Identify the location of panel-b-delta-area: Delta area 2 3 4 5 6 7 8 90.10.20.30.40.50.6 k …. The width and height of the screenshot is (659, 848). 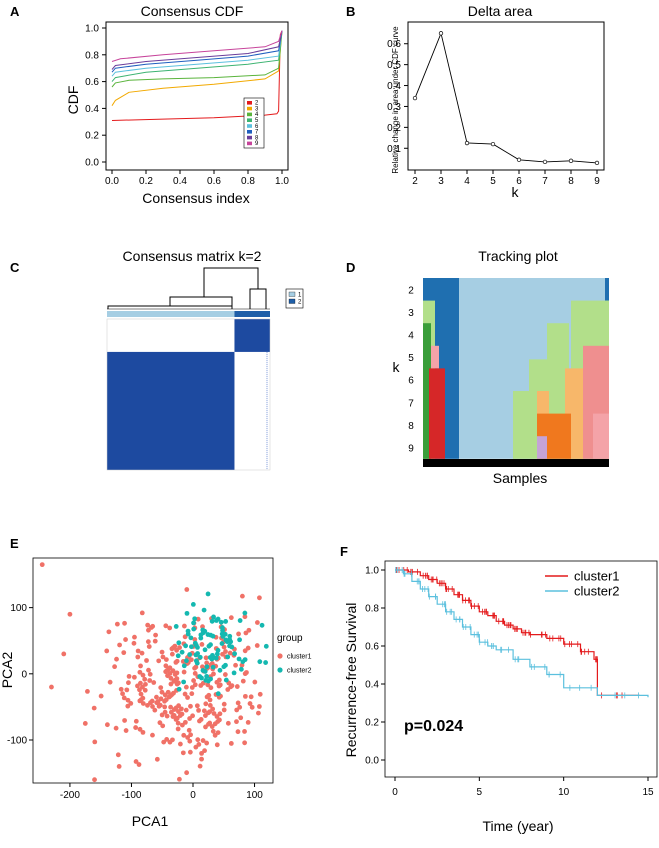
(496, 101).